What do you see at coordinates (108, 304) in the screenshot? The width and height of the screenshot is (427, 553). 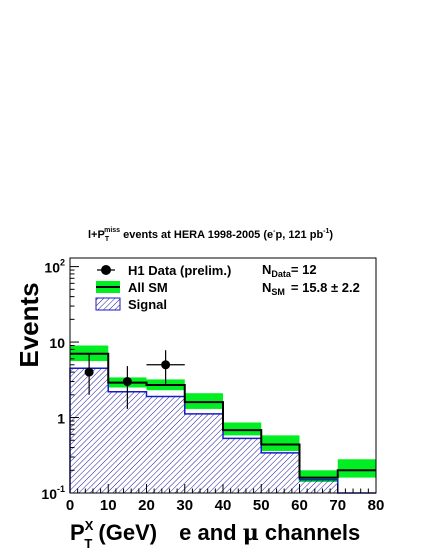 I see `legend-signal-swatch` at bounding box center [108, 304].